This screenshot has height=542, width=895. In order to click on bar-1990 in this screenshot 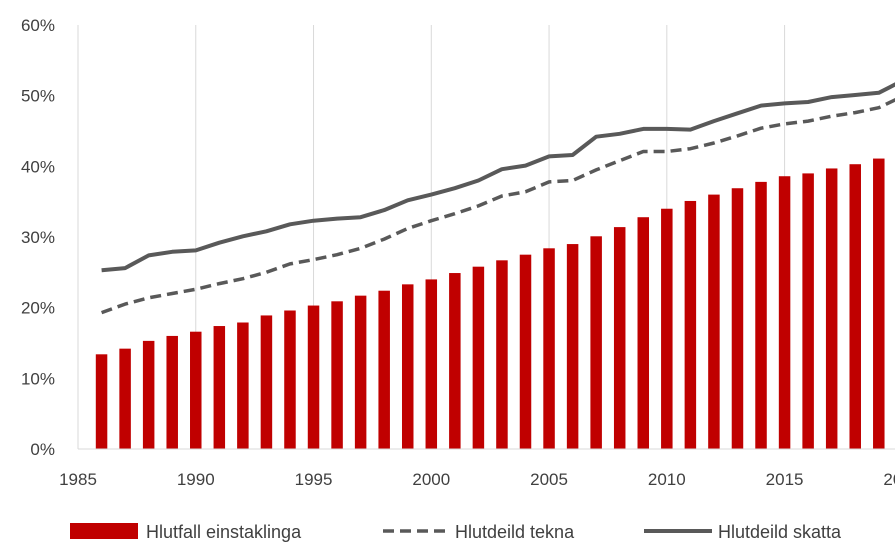, I will do `click(196, 390)`.